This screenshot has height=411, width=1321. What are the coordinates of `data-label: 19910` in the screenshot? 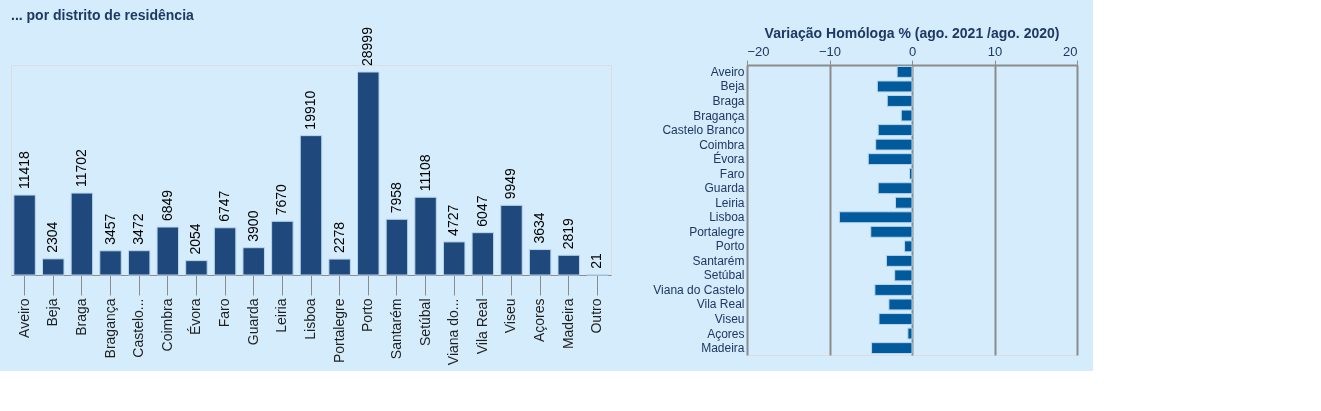 It's located at (310, 110).